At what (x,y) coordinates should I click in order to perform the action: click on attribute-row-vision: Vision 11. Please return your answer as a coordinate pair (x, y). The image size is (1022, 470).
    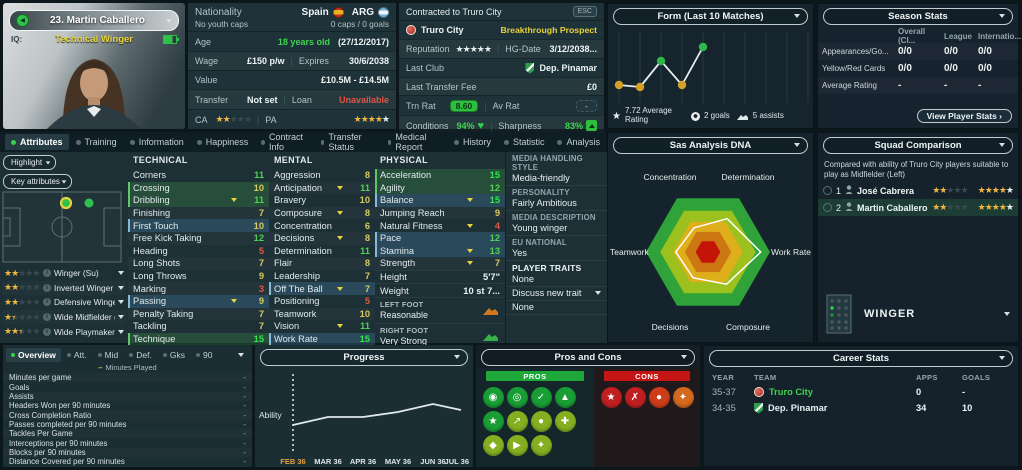
    Looking at the image, I should click on (322, 326).